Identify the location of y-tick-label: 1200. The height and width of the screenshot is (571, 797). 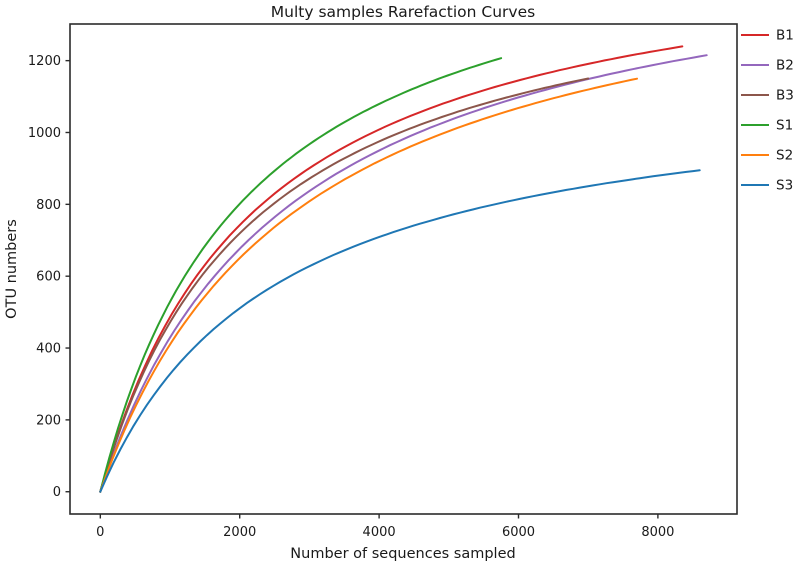
(44, 61).